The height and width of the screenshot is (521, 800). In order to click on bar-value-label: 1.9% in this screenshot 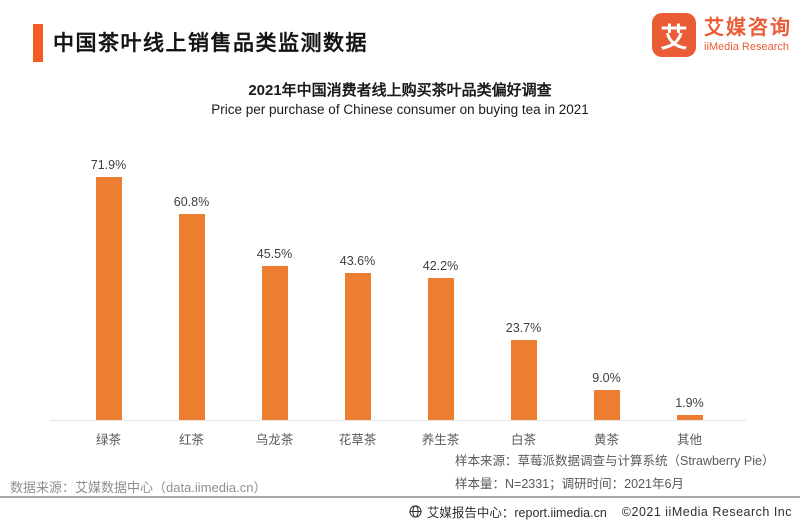, I will do `click(689, 403)`.